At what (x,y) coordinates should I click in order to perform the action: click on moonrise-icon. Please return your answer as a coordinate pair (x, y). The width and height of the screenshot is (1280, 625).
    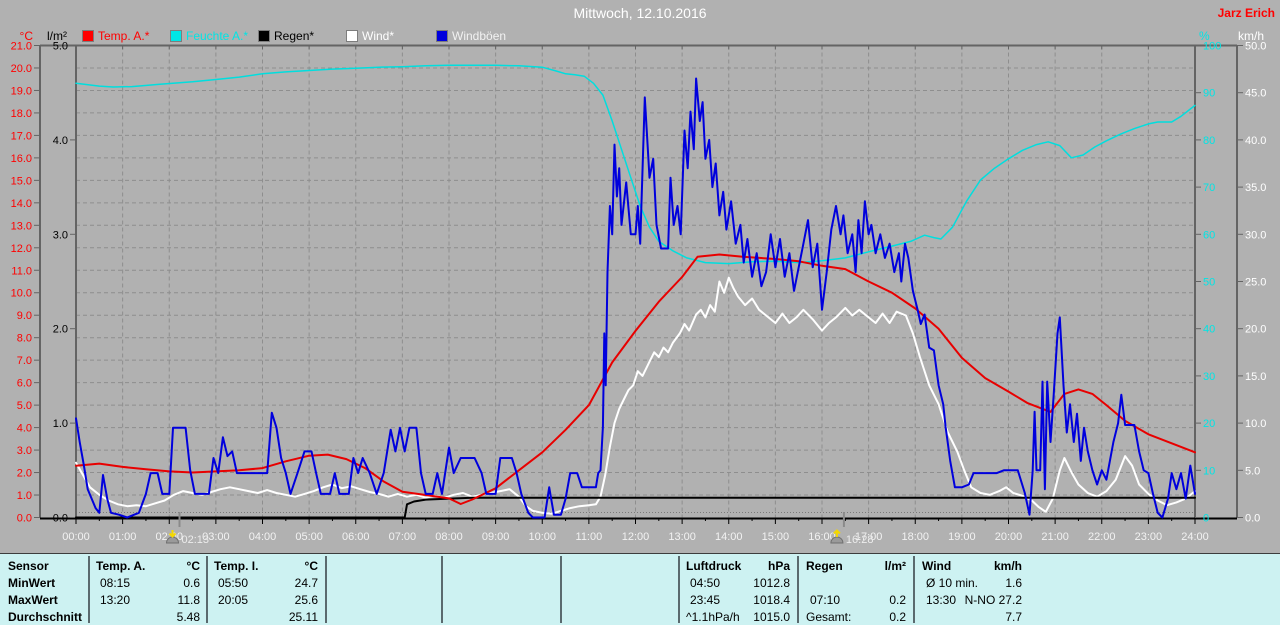
    Looking at the image, I should click on (837, 536).